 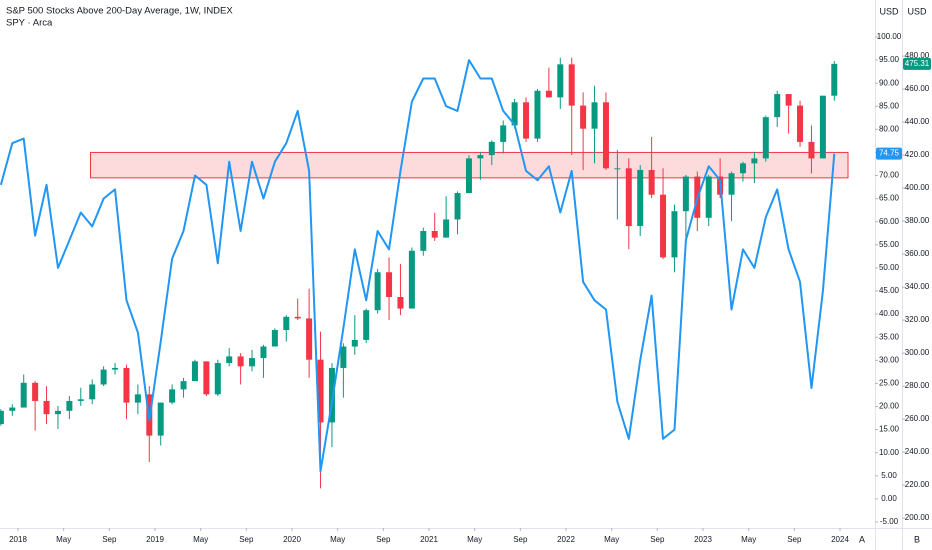 I want to click on y-tick-label: 10.00, so click(x=889, y=452).